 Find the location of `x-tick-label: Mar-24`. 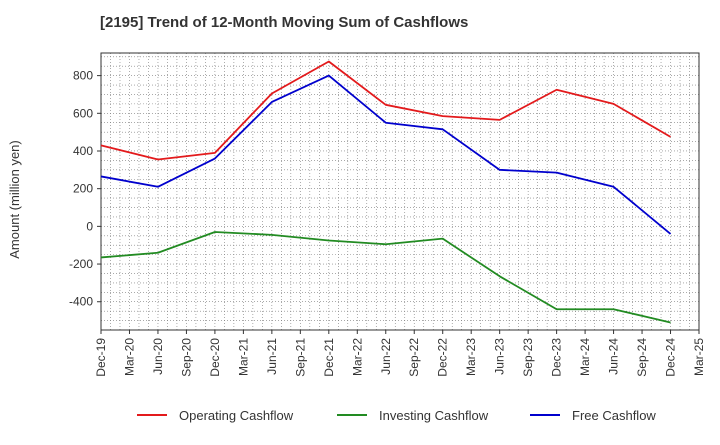

x-tick-label: Mar-24 is located at coordinates (585, 357).